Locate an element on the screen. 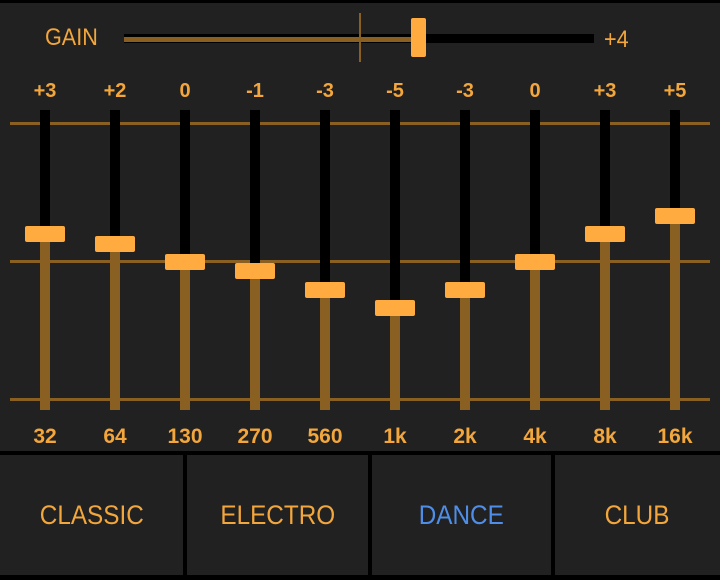  preset-label: DANCE is located at coordinates (461, 514).